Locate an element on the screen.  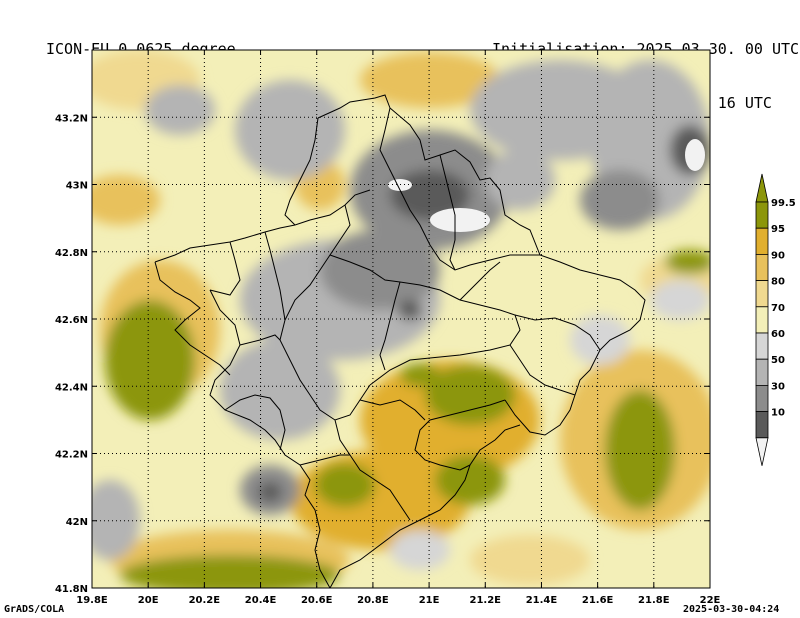
albania-montenegro-border is located at coordinates (262, 226).